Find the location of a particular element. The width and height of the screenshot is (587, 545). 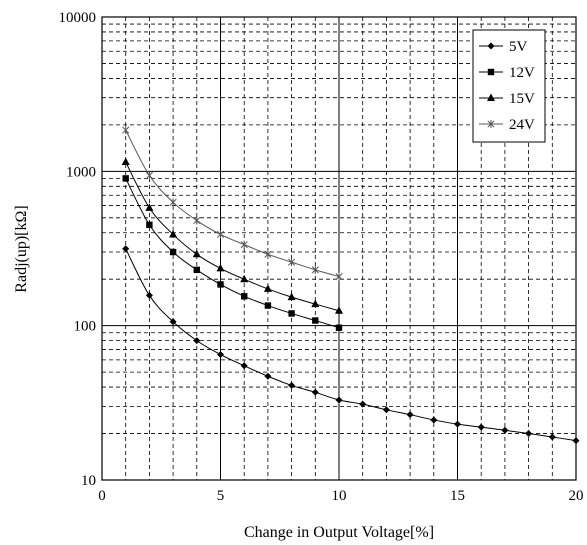

series-line-15v is located at coordinates (232, 236).